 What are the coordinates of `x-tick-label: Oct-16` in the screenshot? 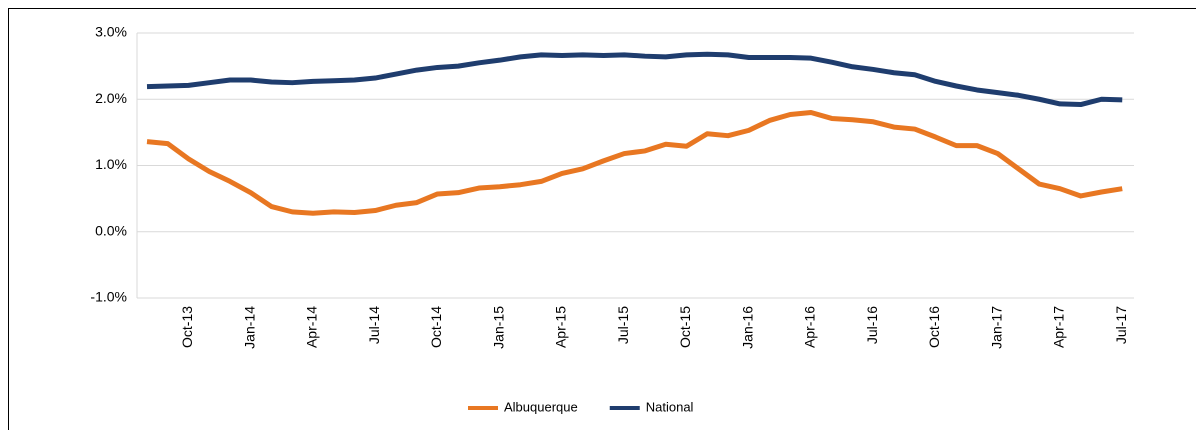 It's located at (934, 327).